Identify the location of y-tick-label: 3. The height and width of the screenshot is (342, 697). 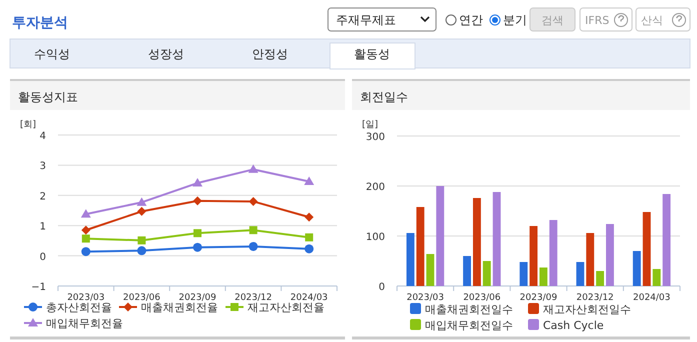
(43, 166).